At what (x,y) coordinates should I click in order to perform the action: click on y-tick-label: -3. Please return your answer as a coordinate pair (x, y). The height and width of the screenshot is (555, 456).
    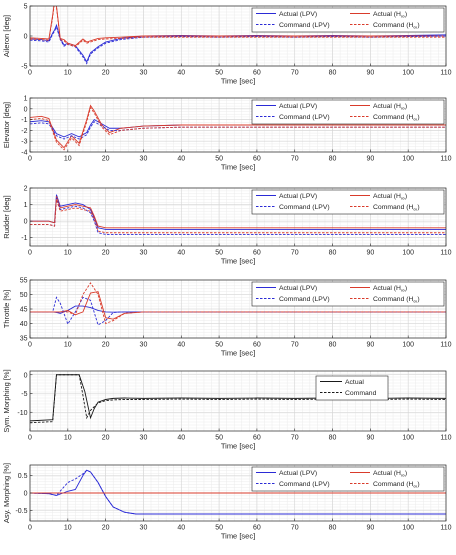
    Looking at the image, I should click on (24, 142).